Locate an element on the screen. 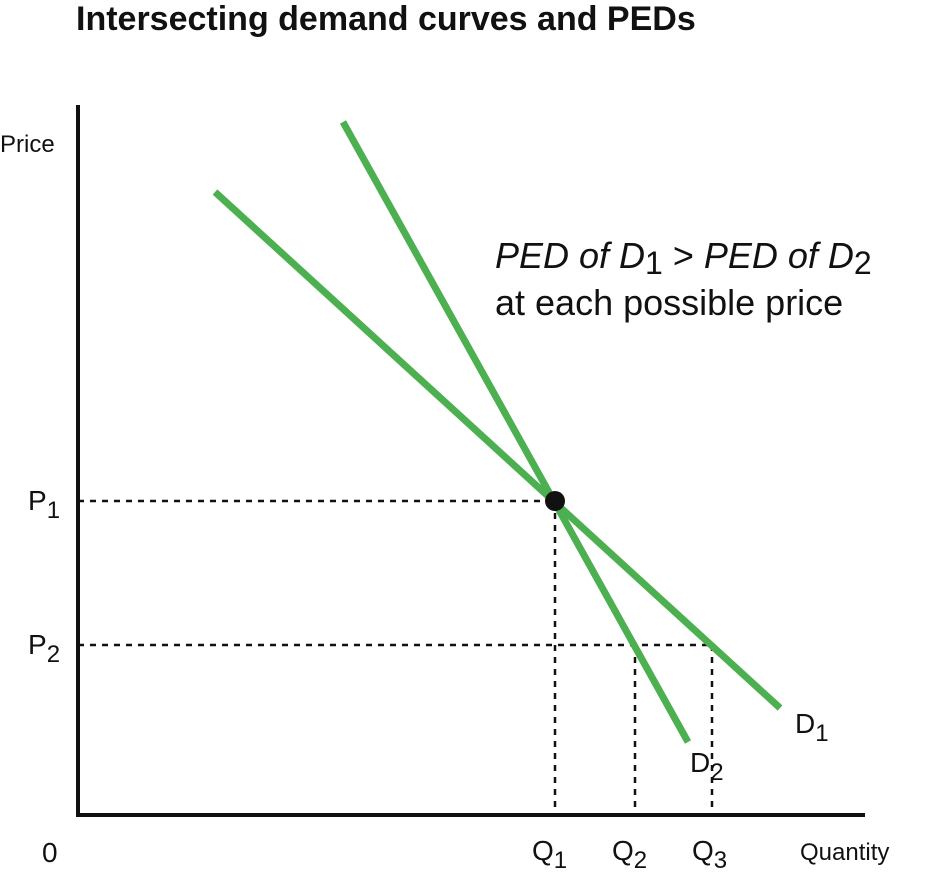 The image size is (931, 876). quantity-label: Q3 is located at coordinates (709, 853).